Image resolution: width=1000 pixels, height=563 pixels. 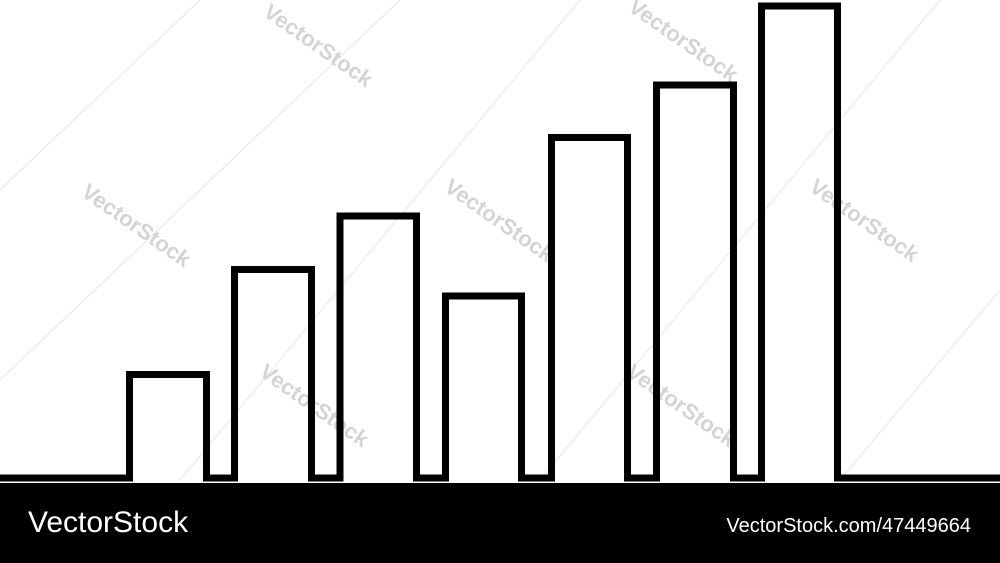 I want to click on footer-credit: VectorStock.com/47449664, so click(x=848, y=526).